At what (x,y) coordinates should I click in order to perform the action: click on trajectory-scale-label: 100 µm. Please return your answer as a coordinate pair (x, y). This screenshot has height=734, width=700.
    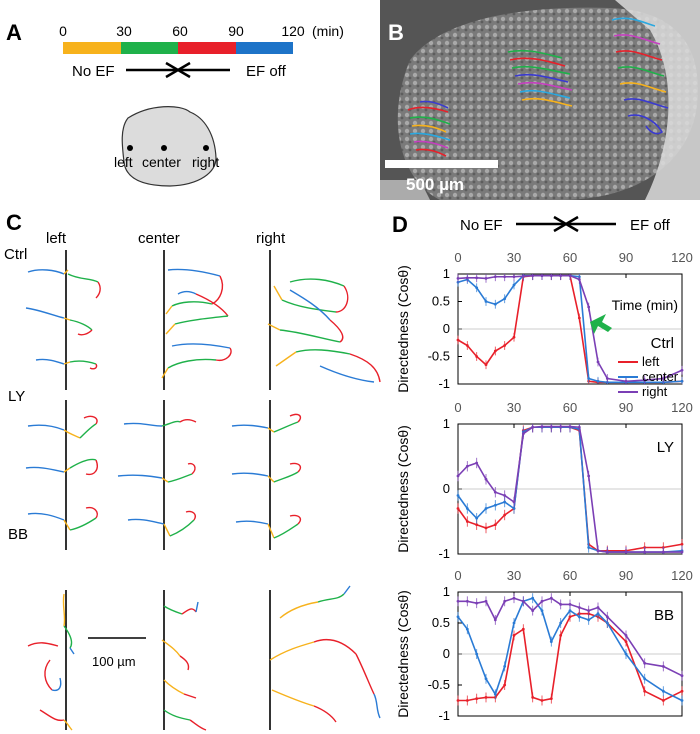
    Looking at the image, I should click on (114, 661).